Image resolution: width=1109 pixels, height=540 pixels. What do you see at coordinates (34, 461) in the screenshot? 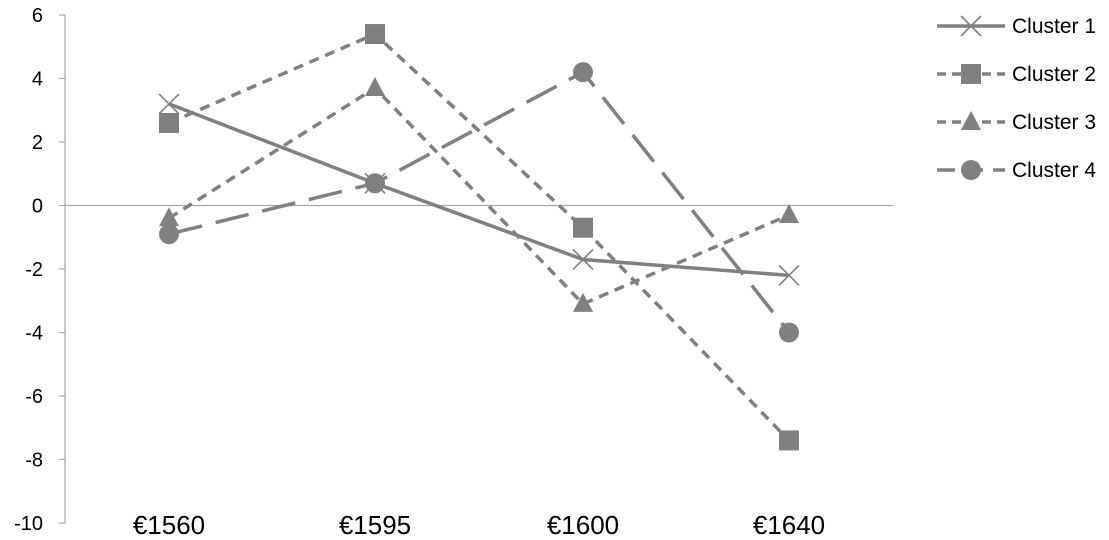
I see `y-tick-label: -8` at bounding box center [34, 461].